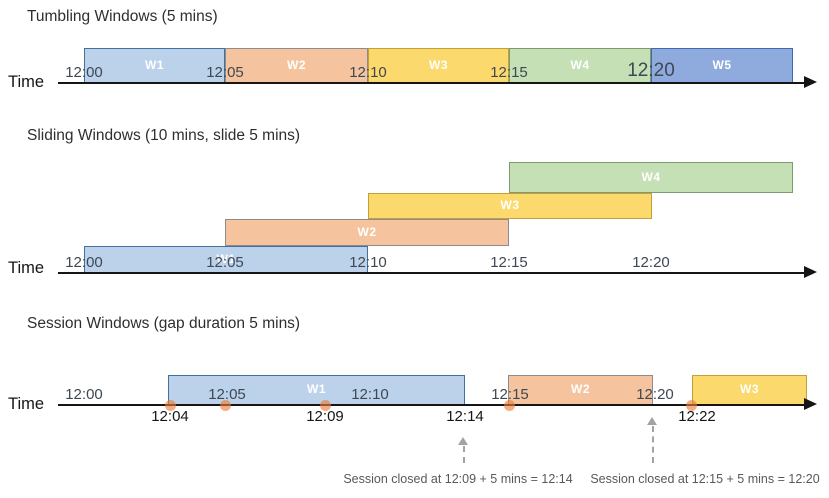 This screenshot has height=498, width=829. I want to click on window-box-sliding-w1, so click(226, 259).